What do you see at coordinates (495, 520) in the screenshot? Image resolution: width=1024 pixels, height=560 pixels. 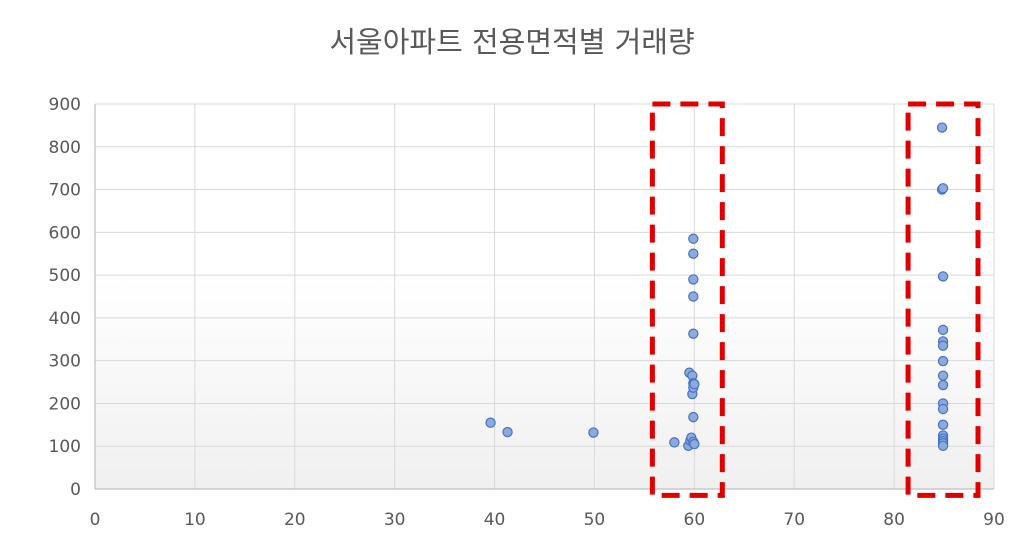 I see `x-tick-label: 40` at bounding box center [495, 520].